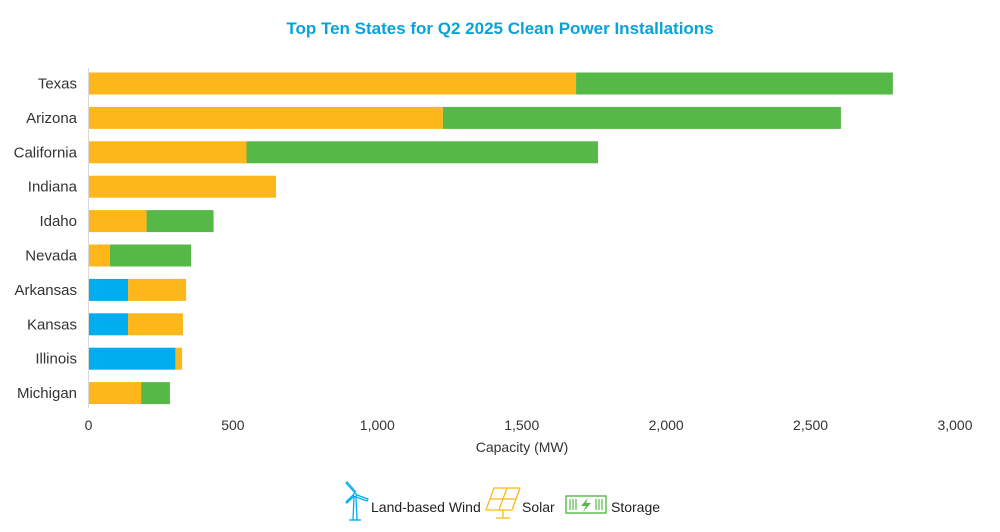 This screenshot has height=532, width=1000. What do you see at coordinates (332, 83) in the screenshot?
I see `bar-texas-solar` at bounding box center [332, 83].